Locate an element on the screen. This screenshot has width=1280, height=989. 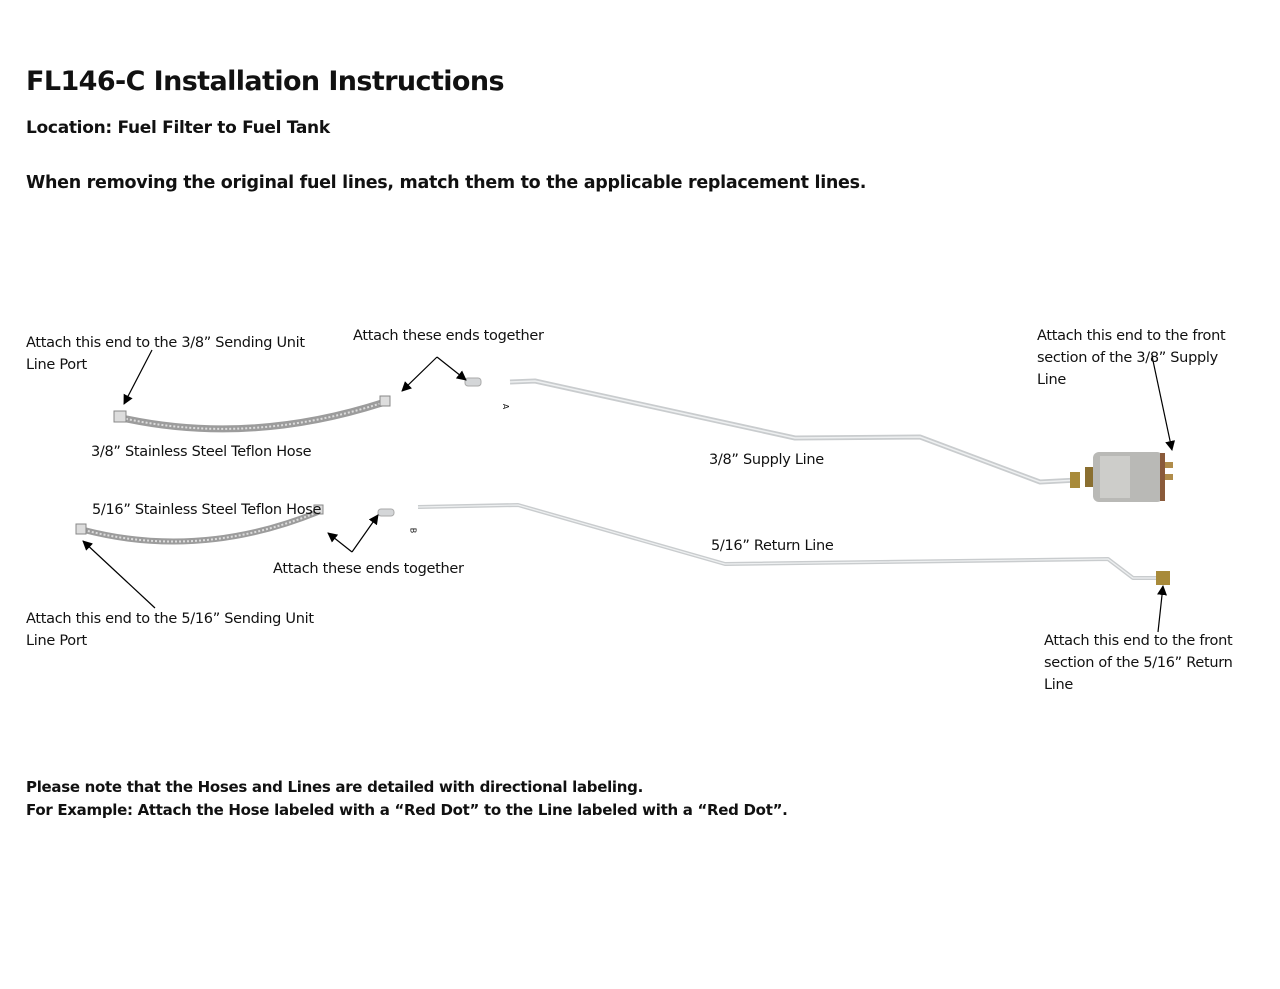
tag-b: B is located at coordinates (413, 530).